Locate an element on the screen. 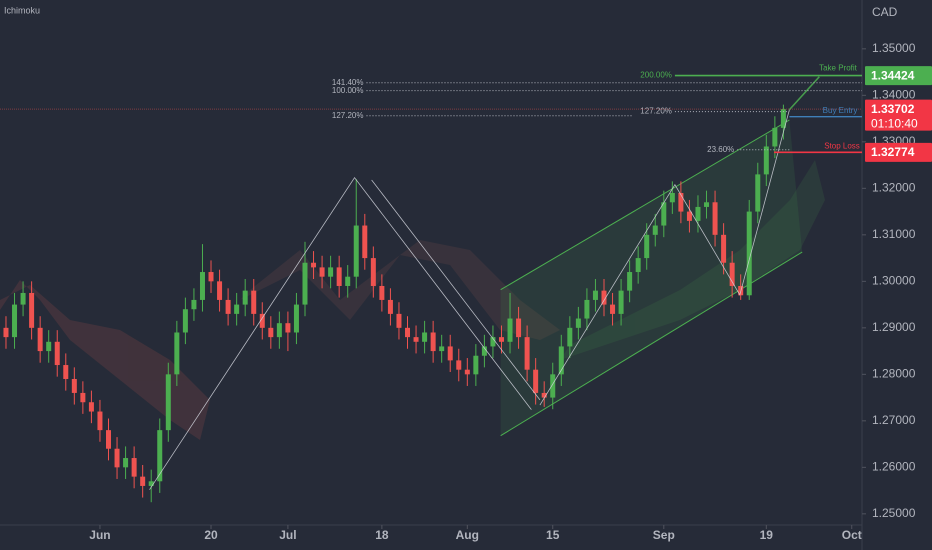  channel-line is located at coordinates (645, 205).